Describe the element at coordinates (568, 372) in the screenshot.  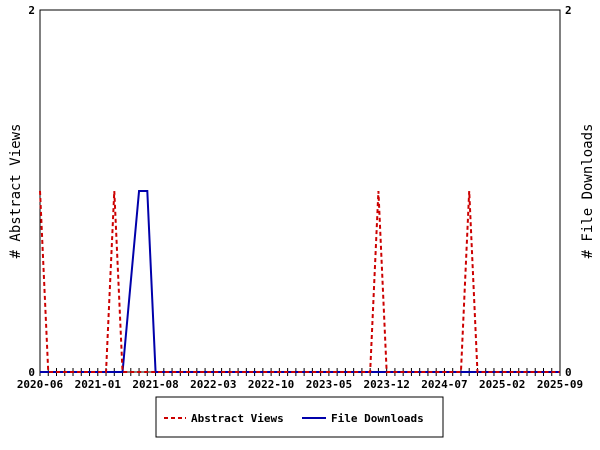
I see `y-right-tick-bottom: 0` at that location.